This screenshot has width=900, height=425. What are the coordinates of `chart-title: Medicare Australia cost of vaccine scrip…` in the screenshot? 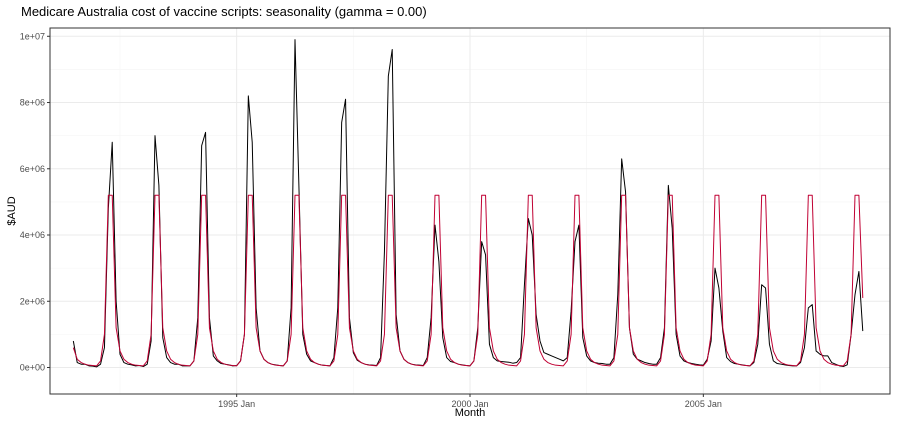 It's located at (224, 11).